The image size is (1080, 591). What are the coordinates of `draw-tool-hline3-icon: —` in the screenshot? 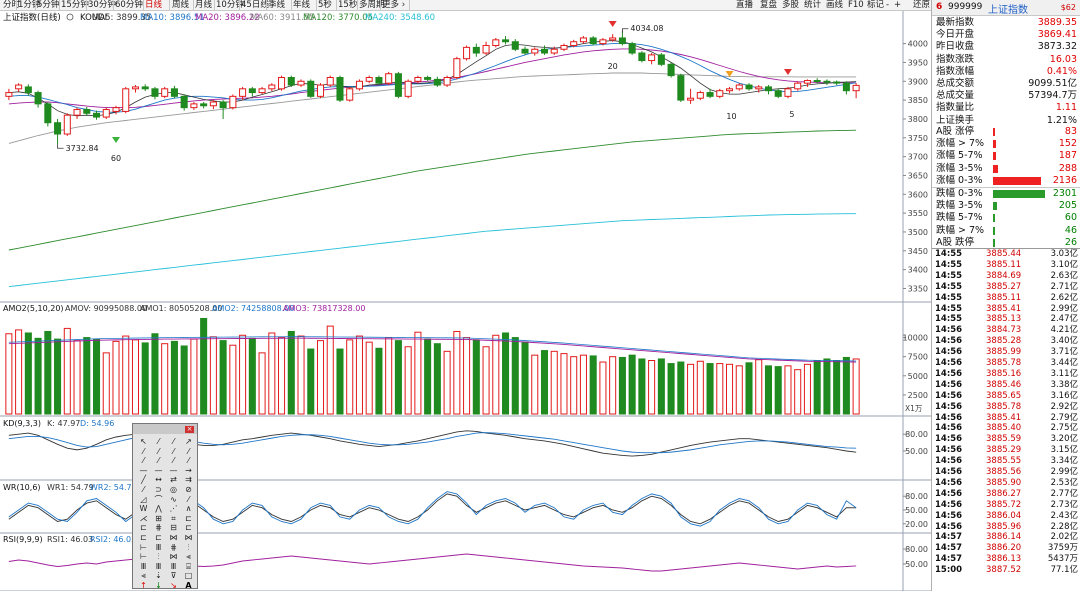 It's located at (173, 470).